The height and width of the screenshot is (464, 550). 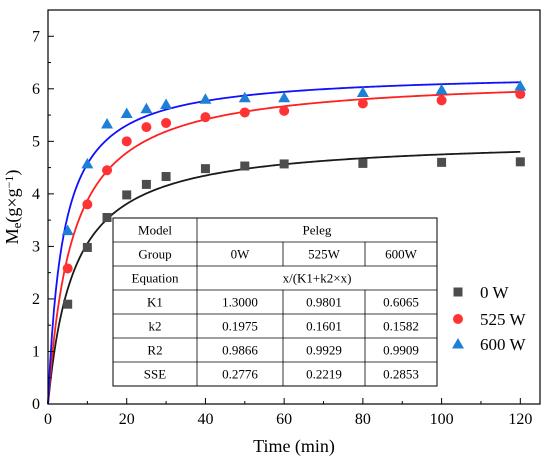 I want to click on y-tick-label: 0, so click(x=36, y=404).